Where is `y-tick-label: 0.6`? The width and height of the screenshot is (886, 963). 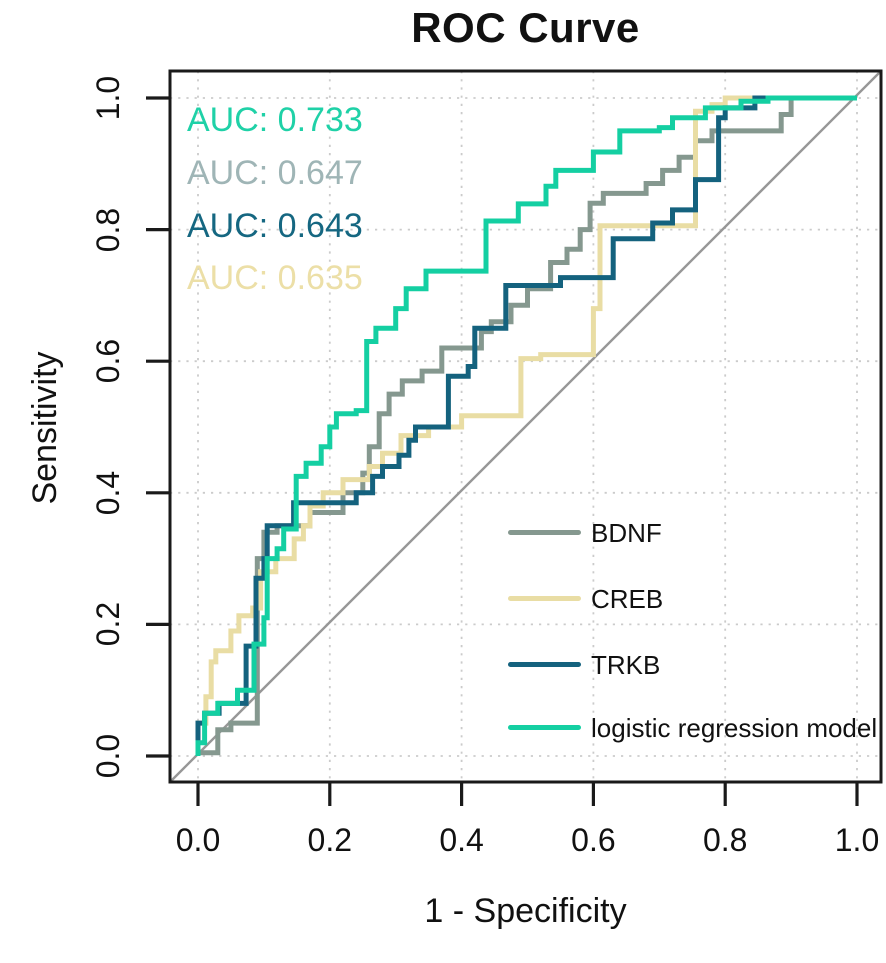 y-tick-label: 0.6 is located at coordinates (107, 361).